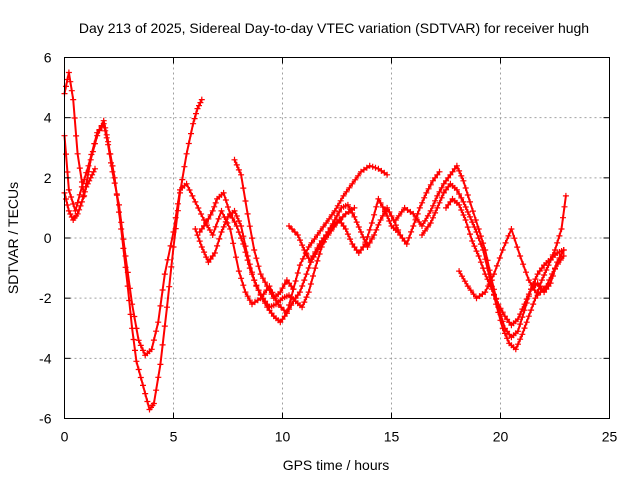 Image resolution: width=640 pixels, height=480 pixels. Describe the element at coordinates (45, 358) in the screenshot. I see `y-tick-label: -4` at that location.